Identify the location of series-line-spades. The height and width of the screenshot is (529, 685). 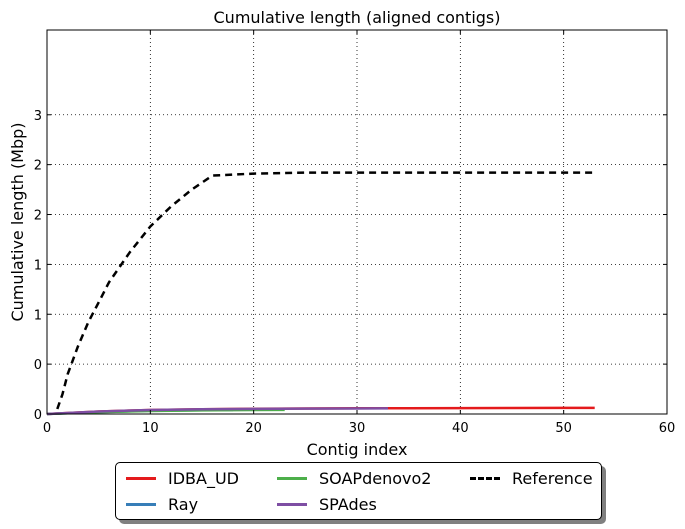
(217, 411).